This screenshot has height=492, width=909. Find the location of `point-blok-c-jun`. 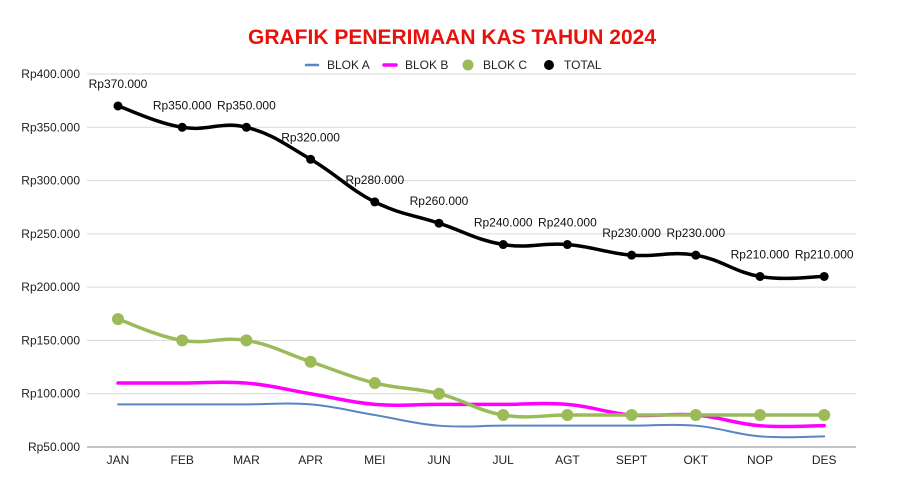

point-blok-c-jun is located at coordinates (439, 393).